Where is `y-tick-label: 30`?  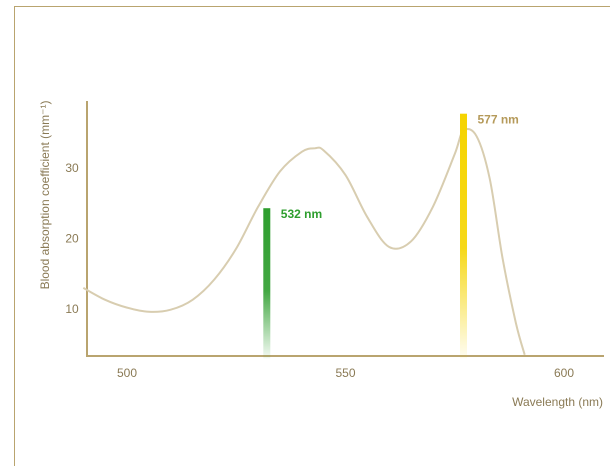
y-tick-label: 30 is located at coordinates (72, 168).